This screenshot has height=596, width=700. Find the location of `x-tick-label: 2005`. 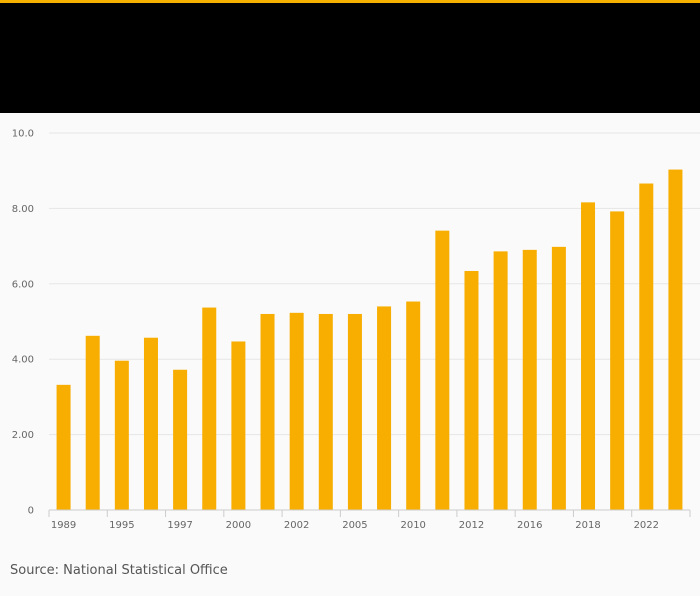

x-tick-label: 2005 is located at coordinates (354, 525).